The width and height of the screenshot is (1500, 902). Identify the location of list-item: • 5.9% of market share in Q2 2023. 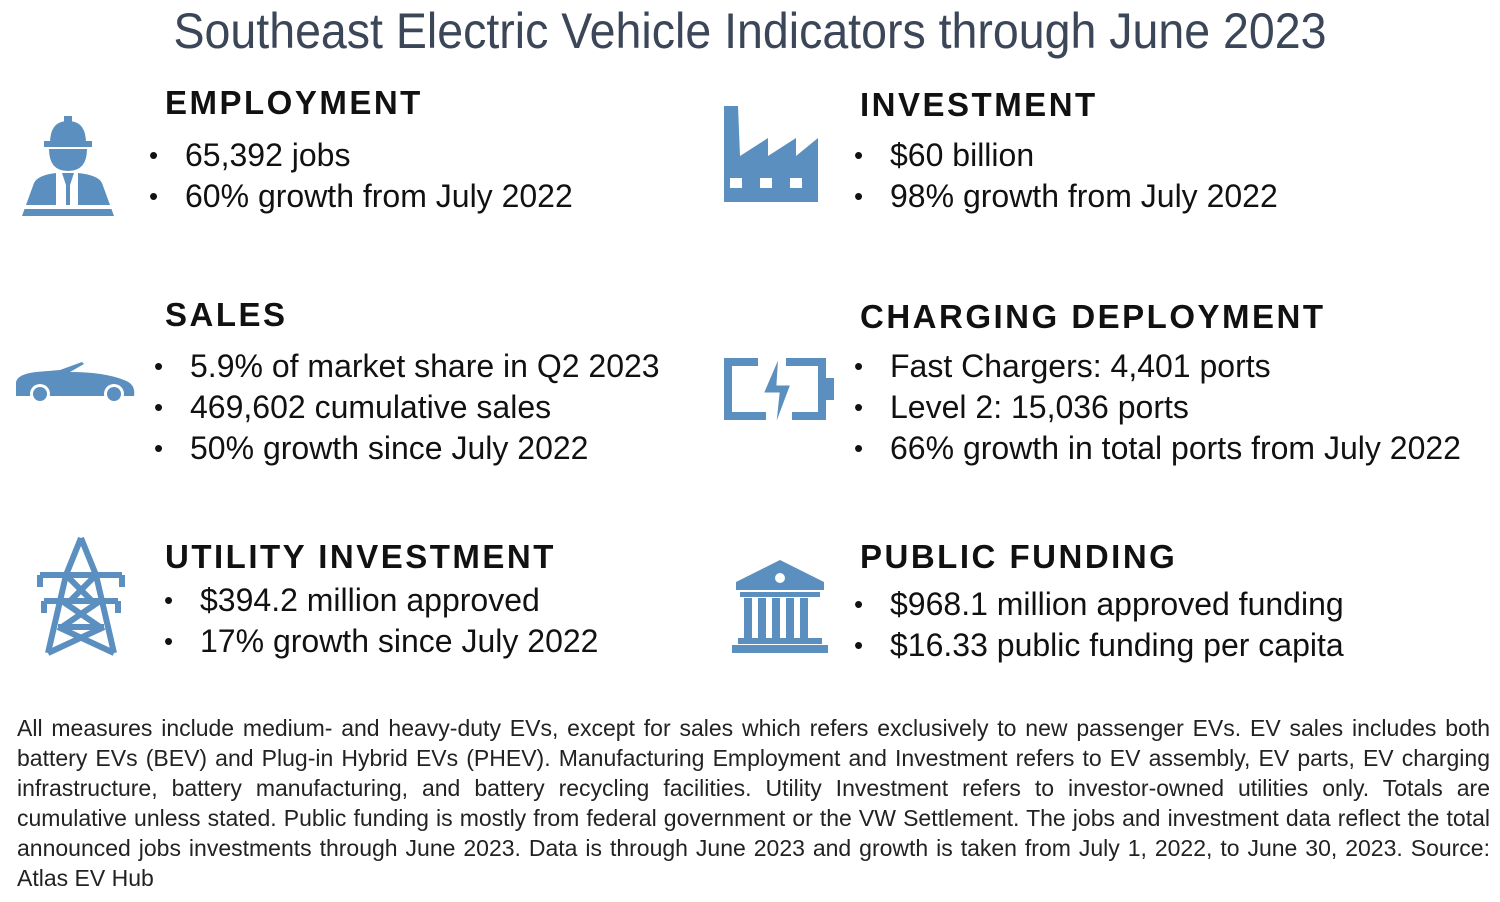
(407, 366).